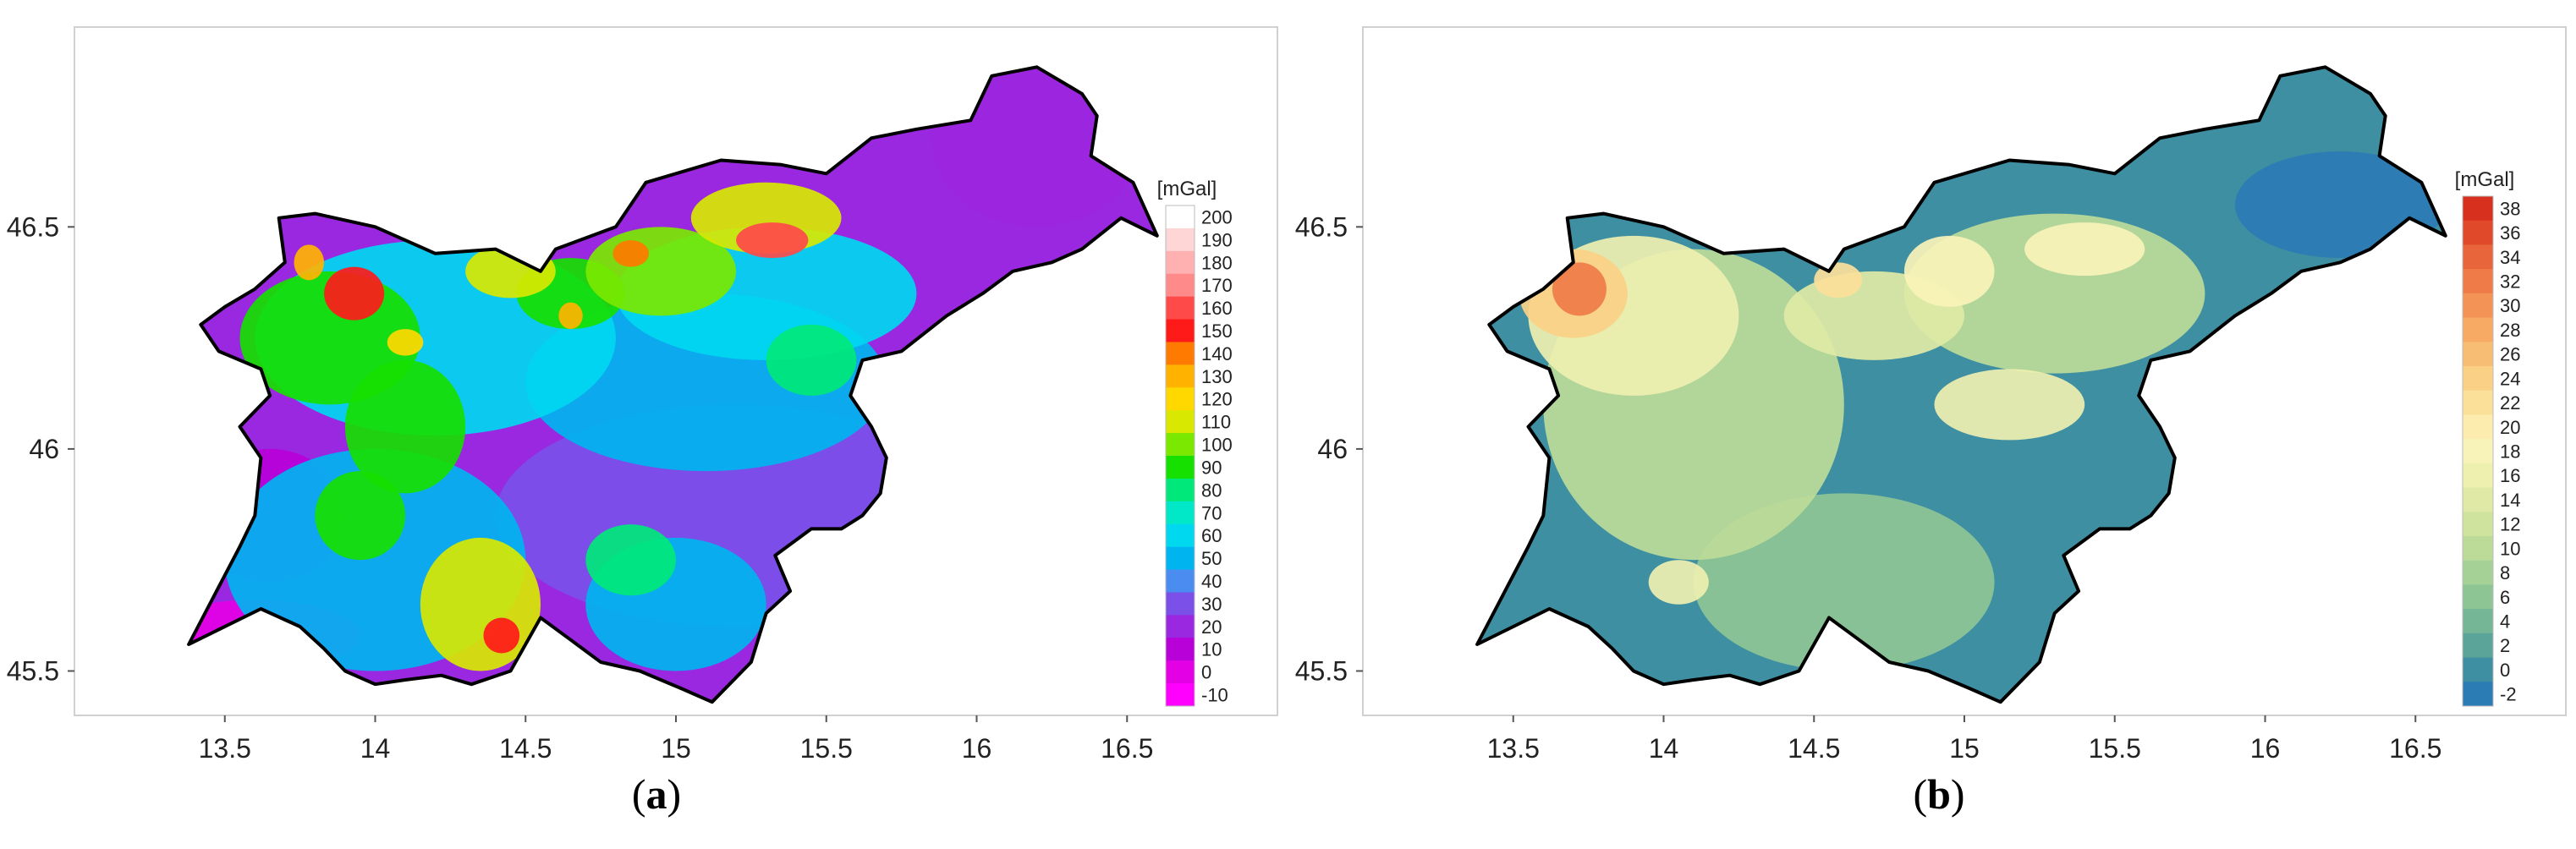 This screenshot has height=849, width=2576. I want to click on x-tick-label: 16.5, so click(1127, 748).